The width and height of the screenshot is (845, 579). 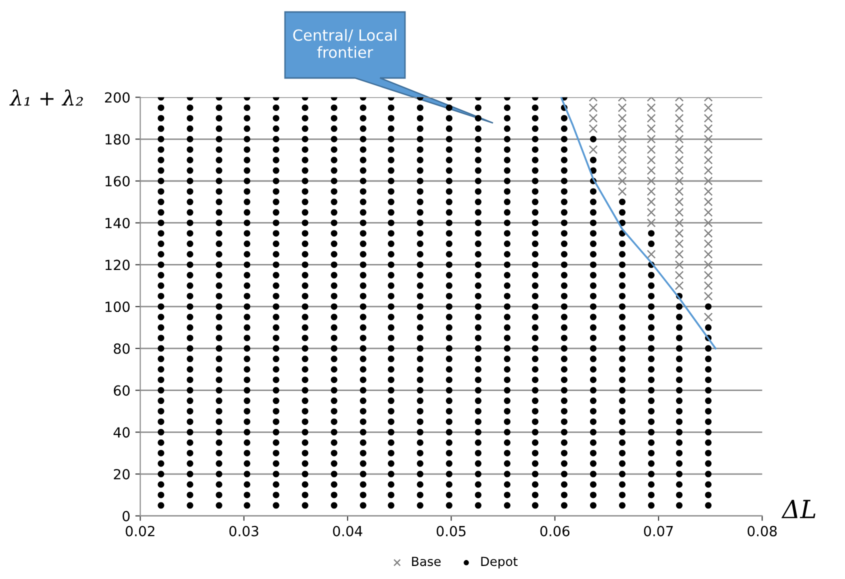 What do you see at coordinates (140, 531) in the screenshot?
I see `x-tick-label: 0.02` at bounding box center [140, 531].